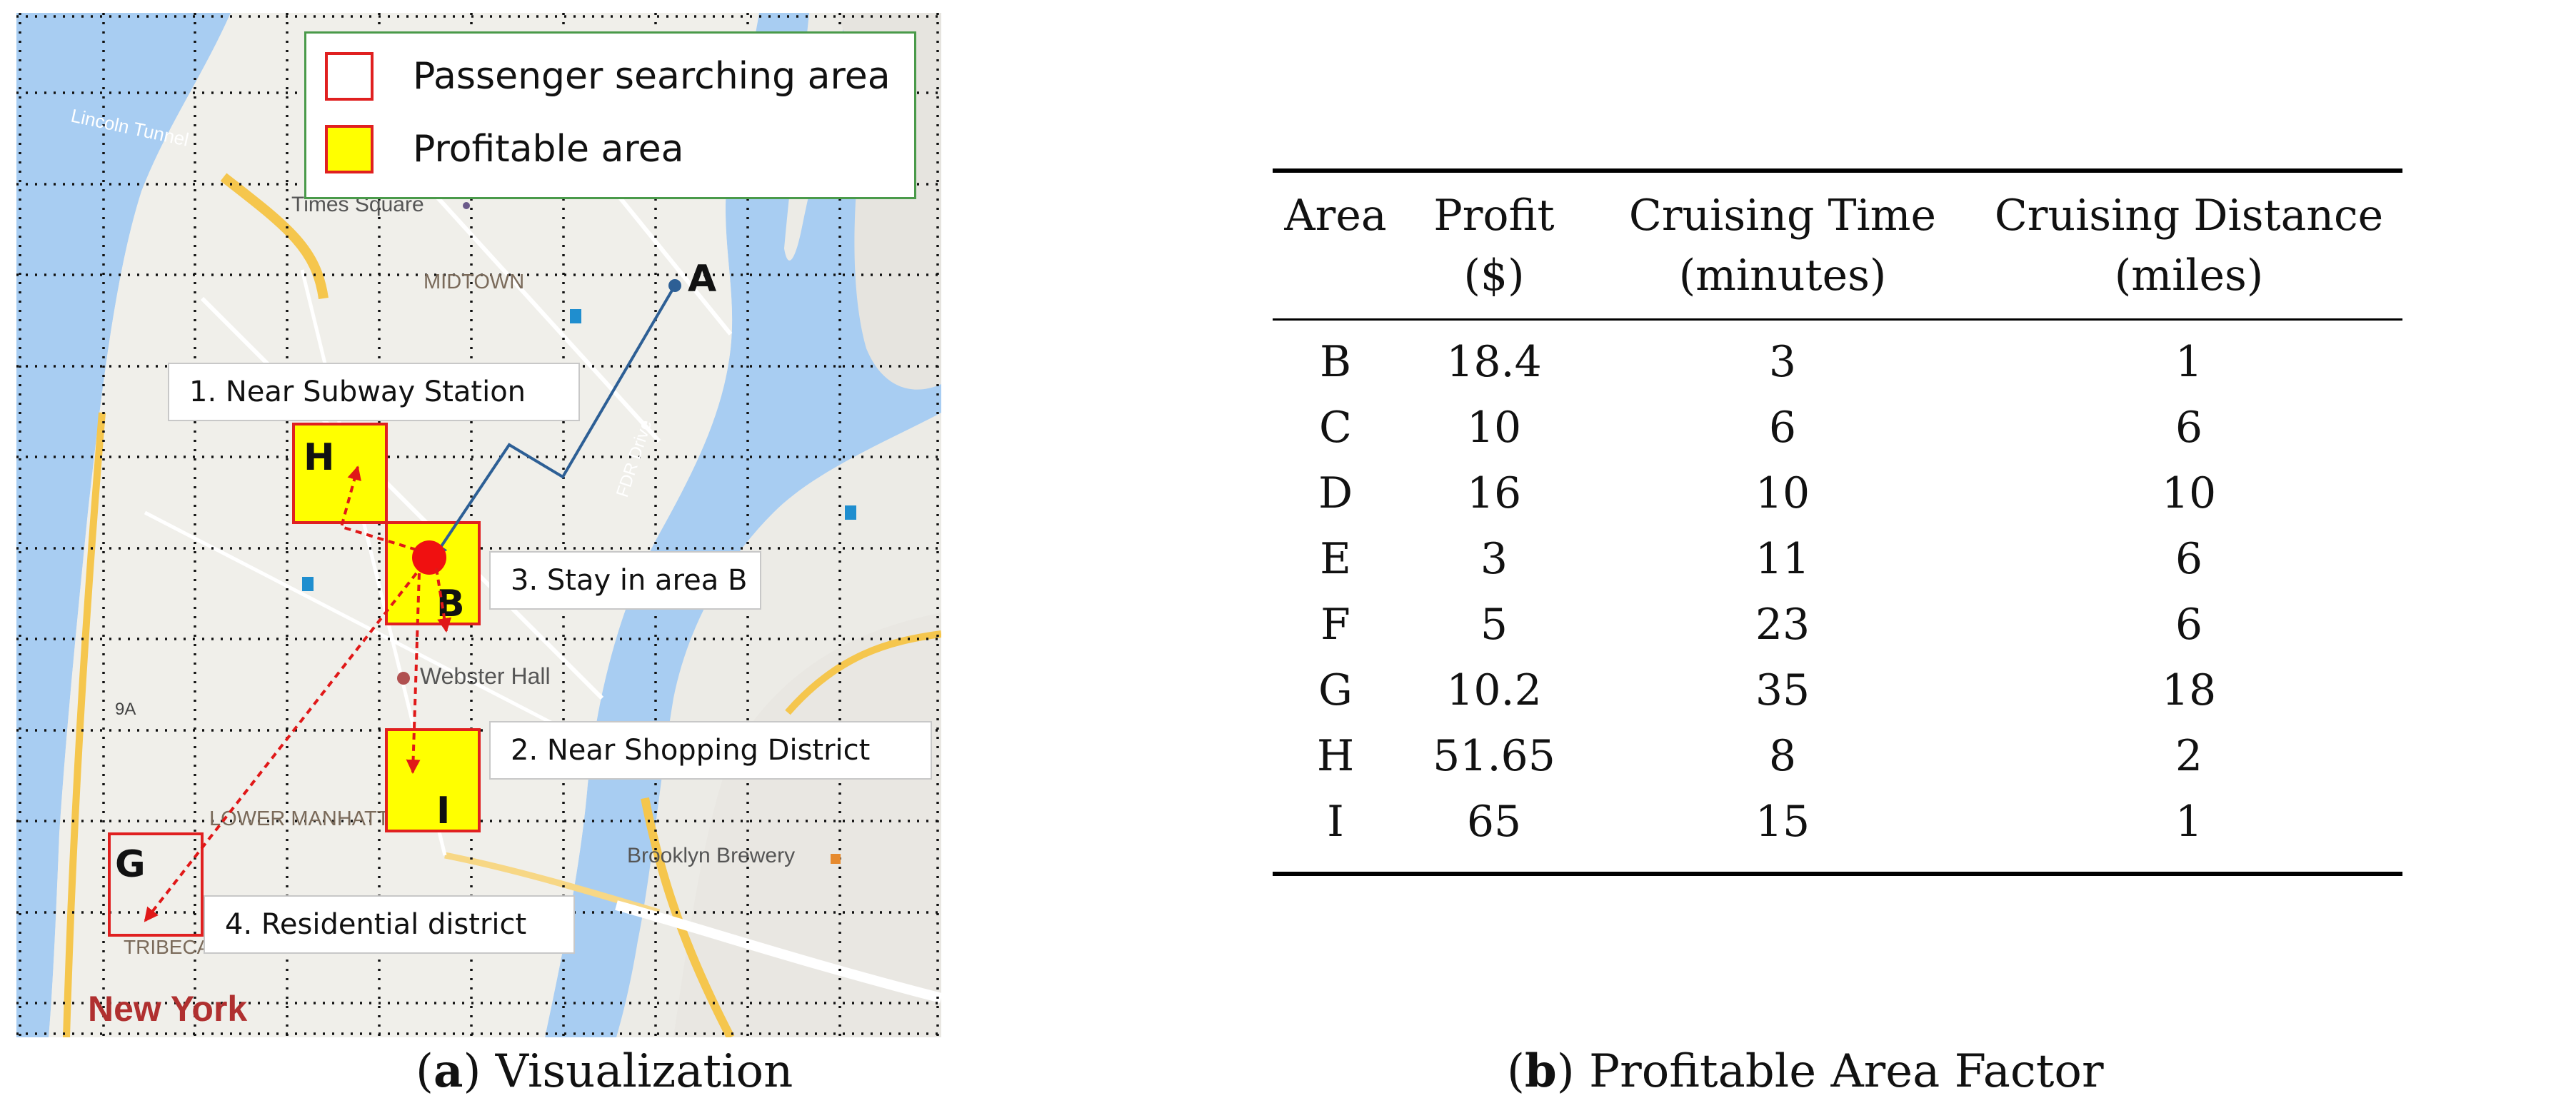 This screenshot has width=2576, height=1113. Describe the element at coordinates (1335, 822) in the screenshot. I see `cell: I` at that location.